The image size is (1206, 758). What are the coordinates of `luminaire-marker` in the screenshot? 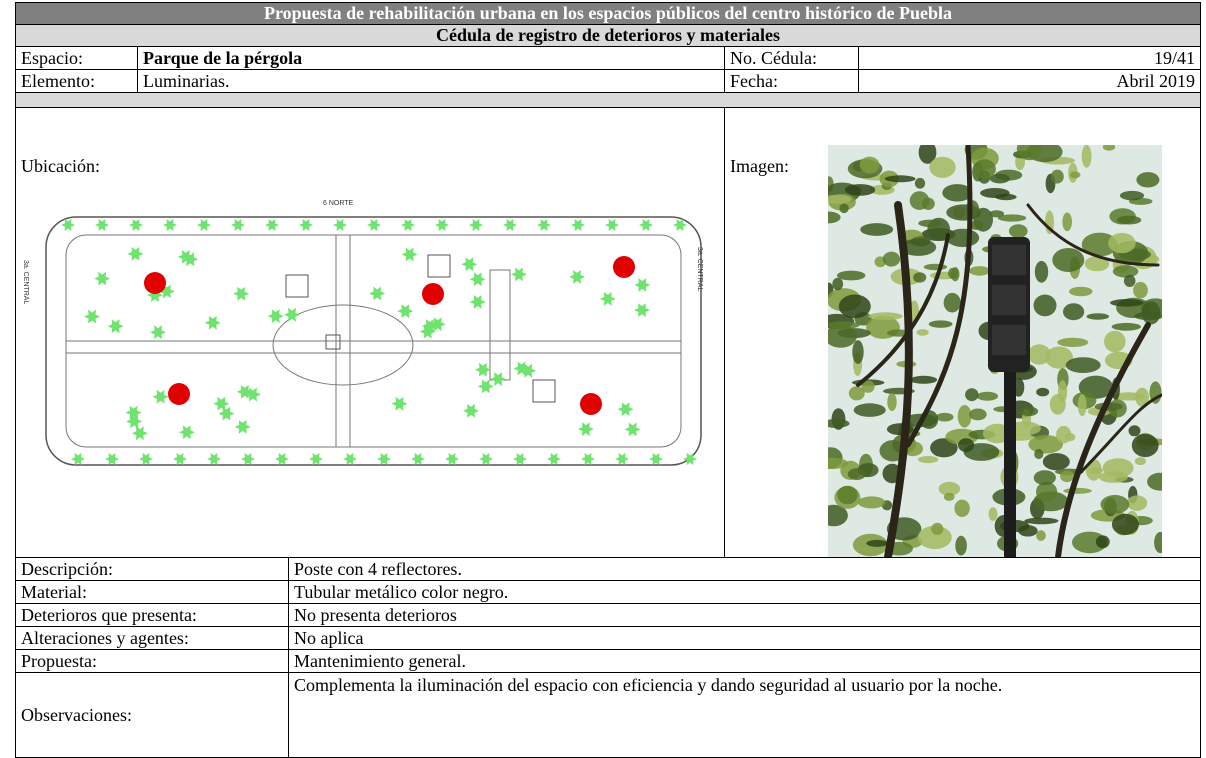 It's located at (591, 404).